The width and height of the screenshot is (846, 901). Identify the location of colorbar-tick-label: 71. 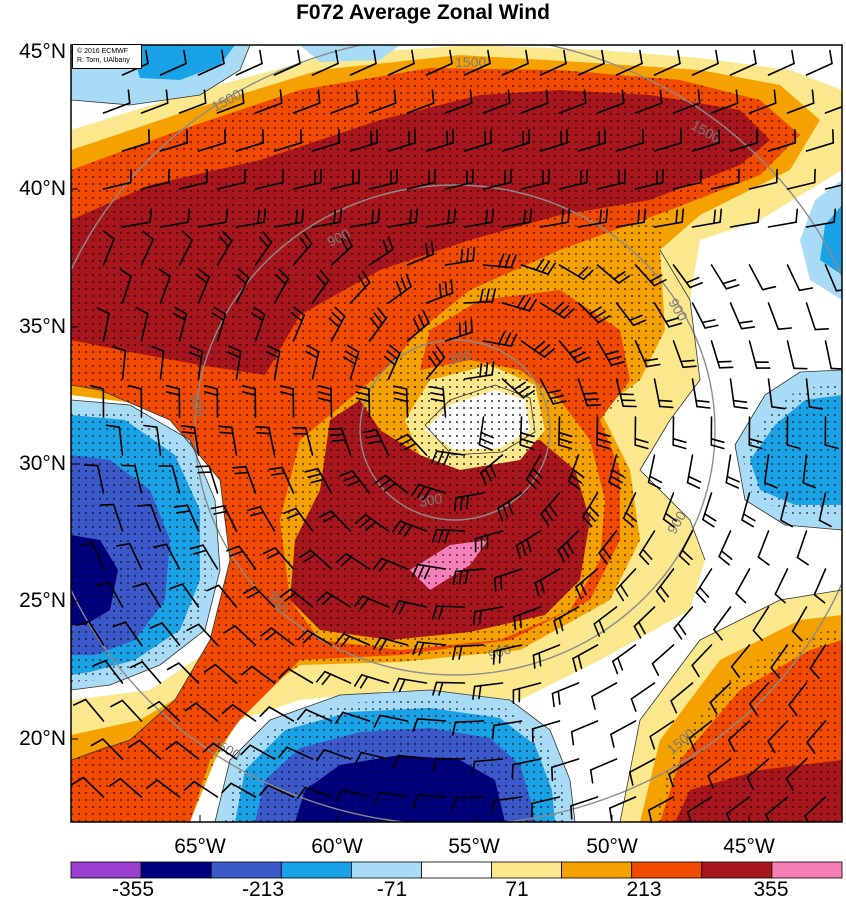
(517, 890).